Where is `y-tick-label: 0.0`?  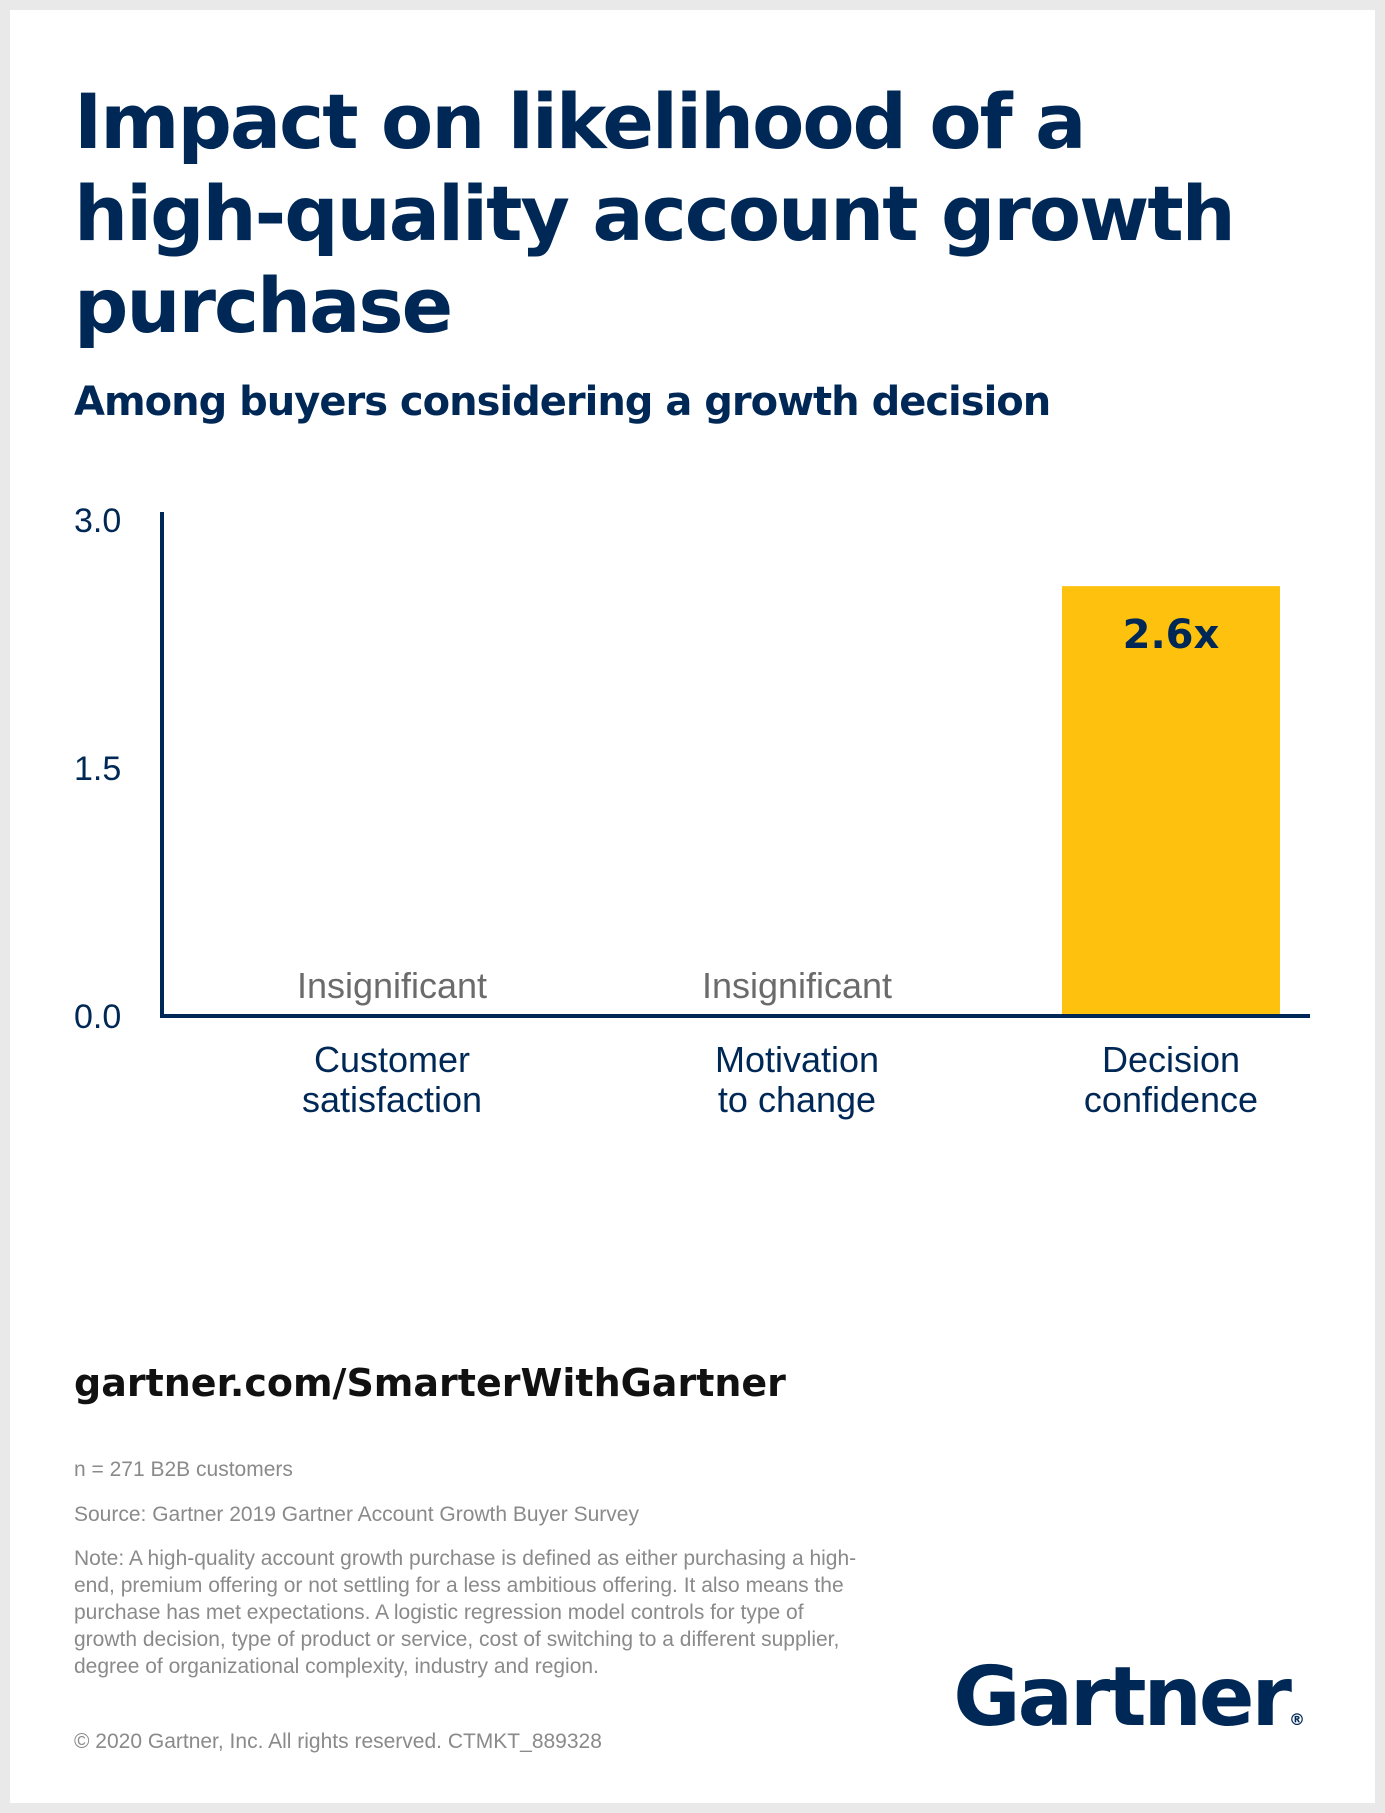 y-tick-label: 0.0 is located at coordinates (97, 1017).